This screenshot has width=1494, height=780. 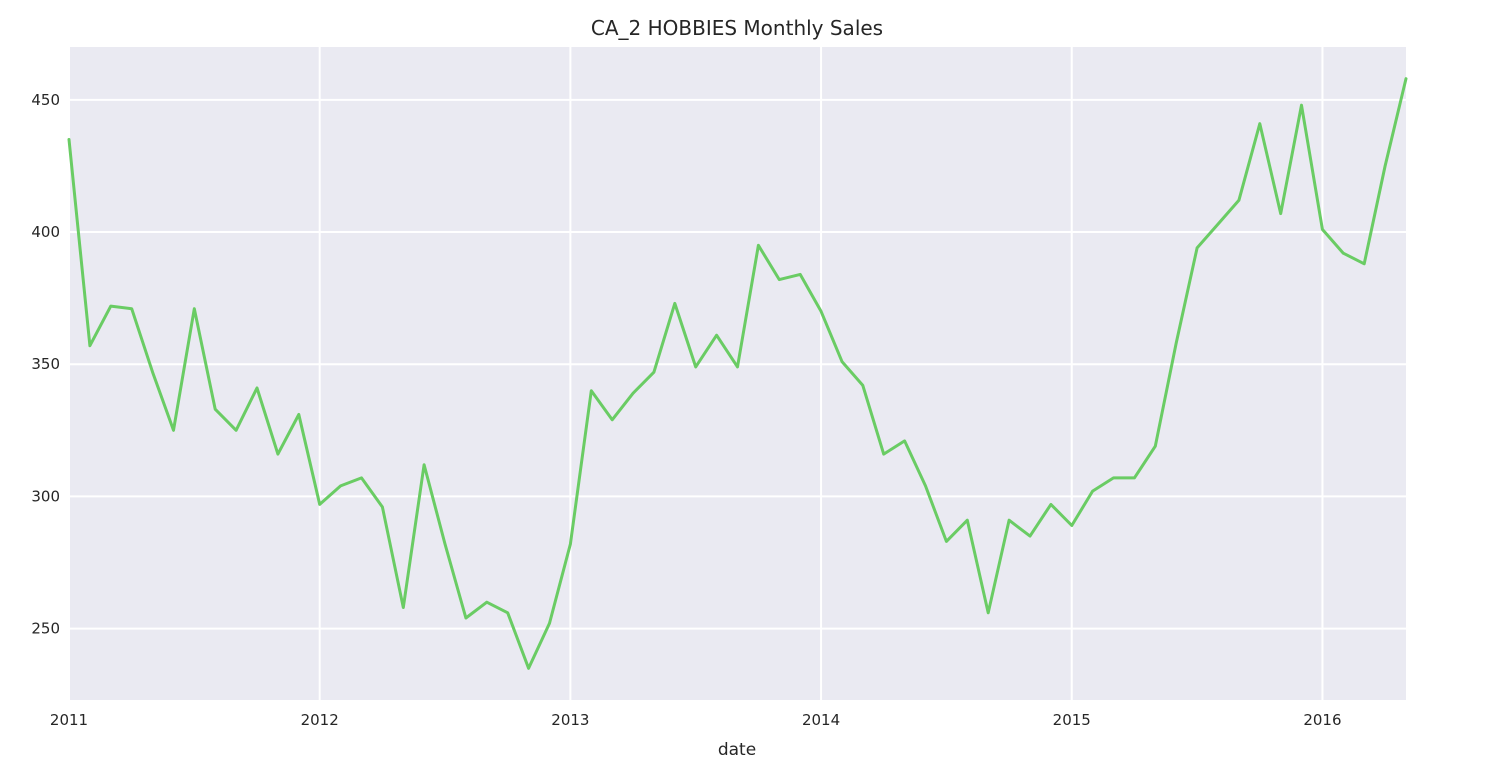 I want to click on x-tick-label: 2012, so click(x=320, y=720).